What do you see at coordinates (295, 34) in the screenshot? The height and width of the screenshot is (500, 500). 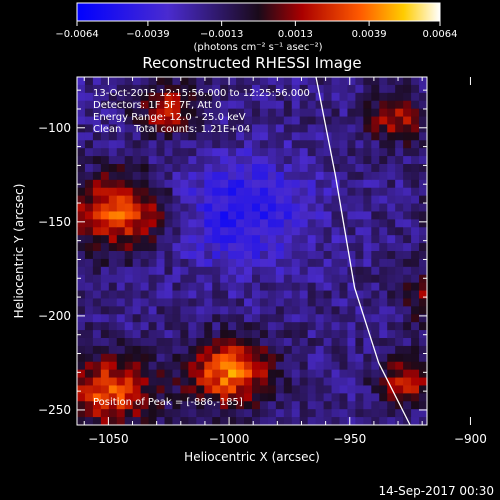 I see `colorbar-tick-label: 0.0013` at bounding box center [295, 34].